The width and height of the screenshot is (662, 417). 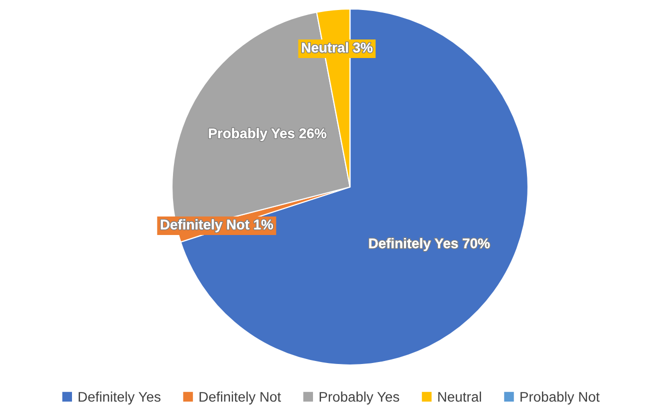 I want to click on legend-label: Probably Not, so click(x=560, y=398).